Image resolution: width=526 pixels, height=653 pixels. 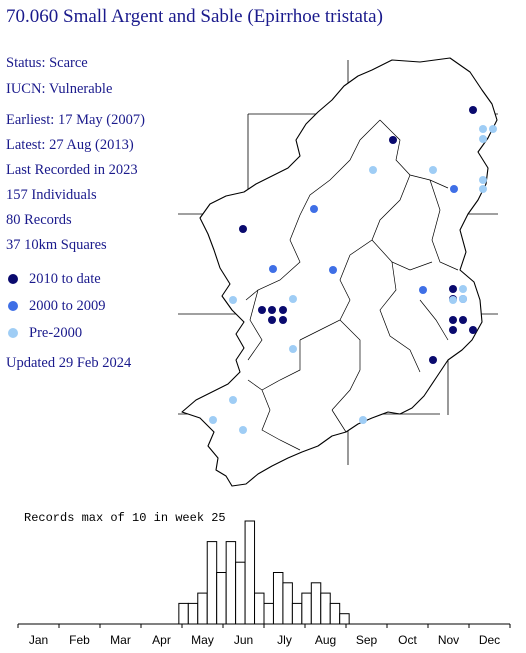 I want to click on histogram-bars, so click(x=264, y=572).